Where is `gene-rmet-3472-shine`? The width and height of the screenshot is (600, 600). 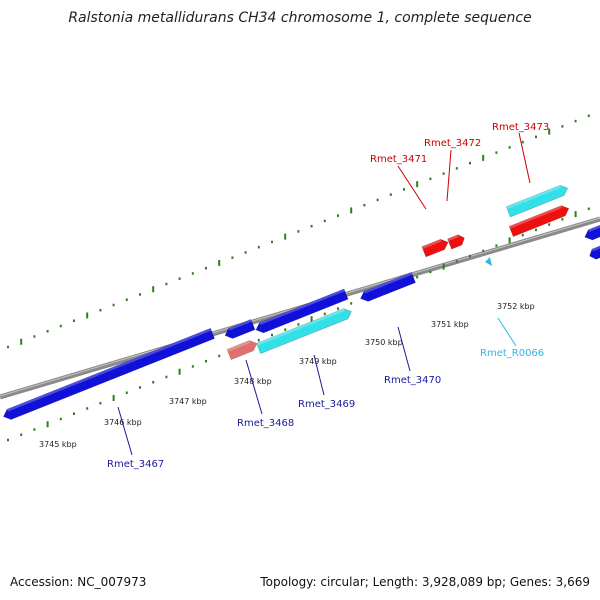
gene-rmet-3472-shine is located at coordinates (453, 238).